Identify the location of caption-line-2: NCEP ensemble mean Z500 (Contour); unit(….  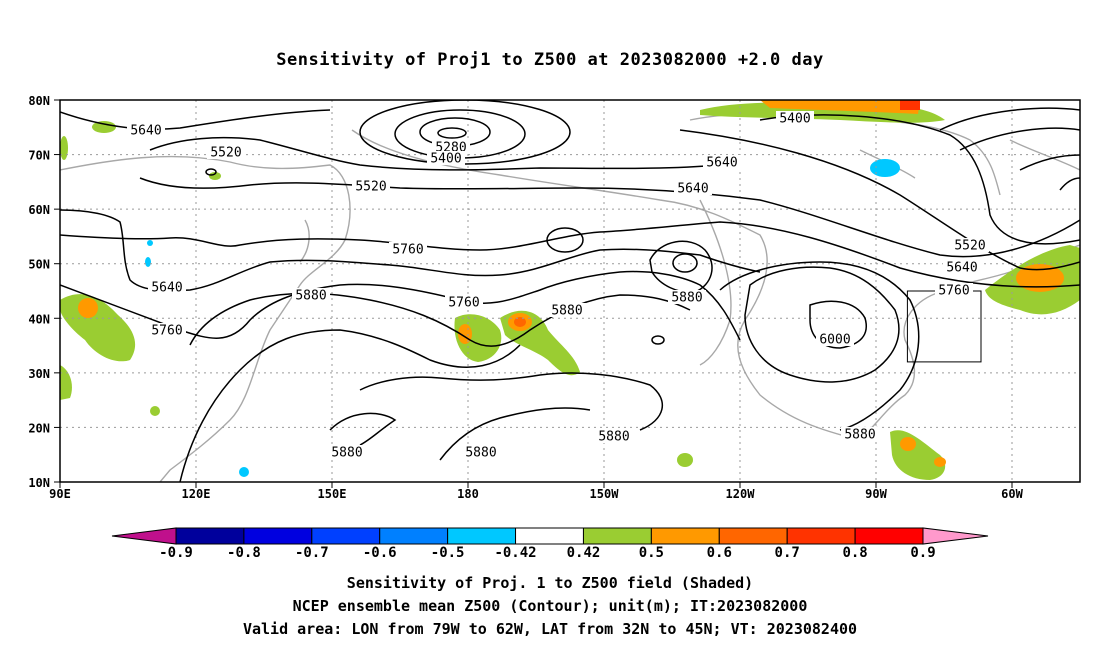
(550, 606).